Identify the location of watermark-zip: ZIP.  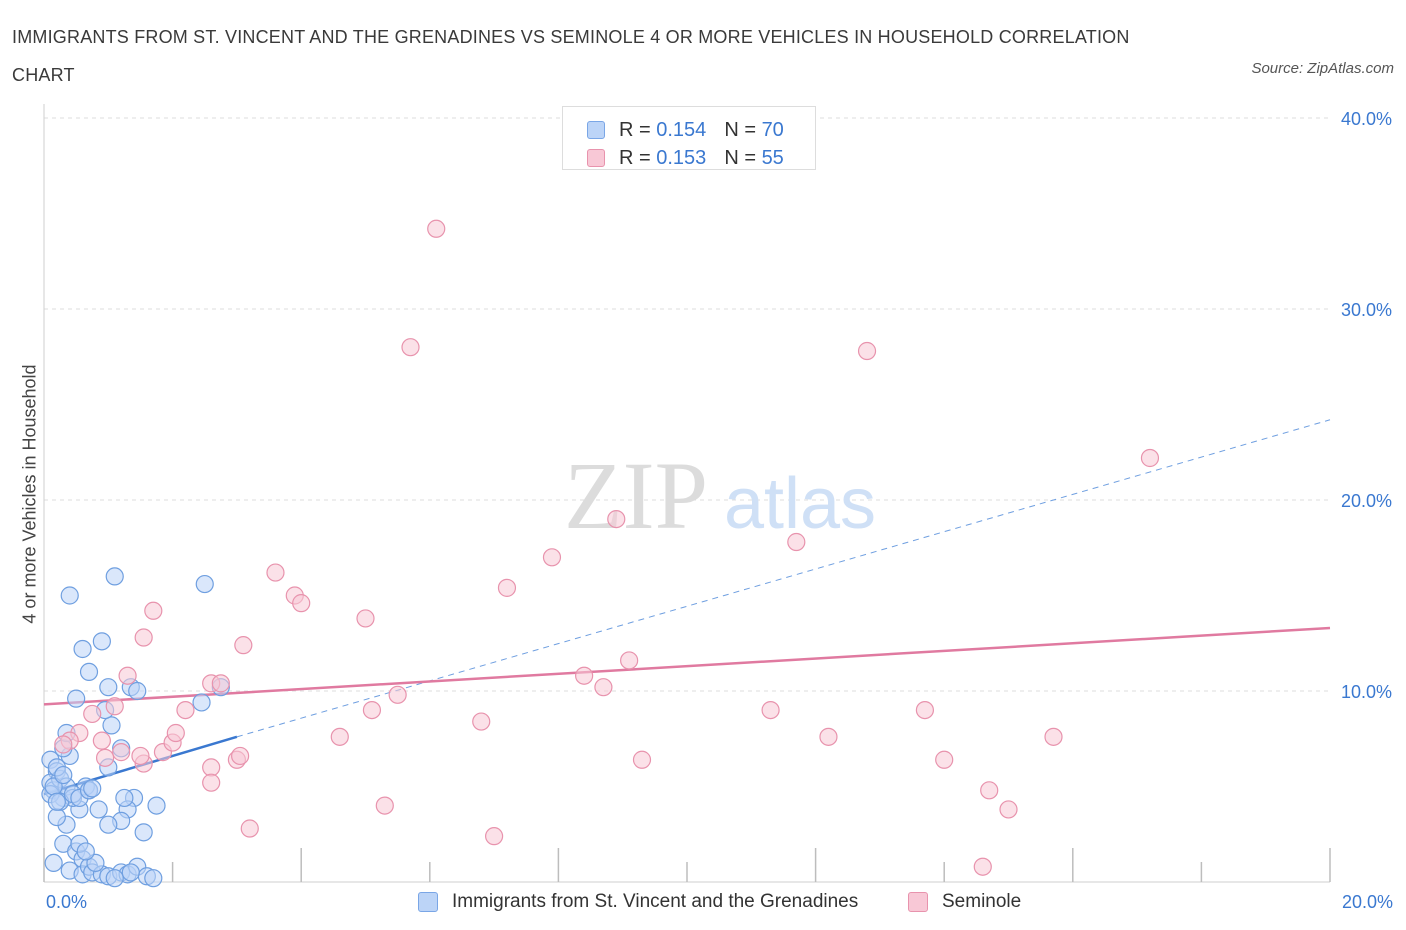
(636, 495).